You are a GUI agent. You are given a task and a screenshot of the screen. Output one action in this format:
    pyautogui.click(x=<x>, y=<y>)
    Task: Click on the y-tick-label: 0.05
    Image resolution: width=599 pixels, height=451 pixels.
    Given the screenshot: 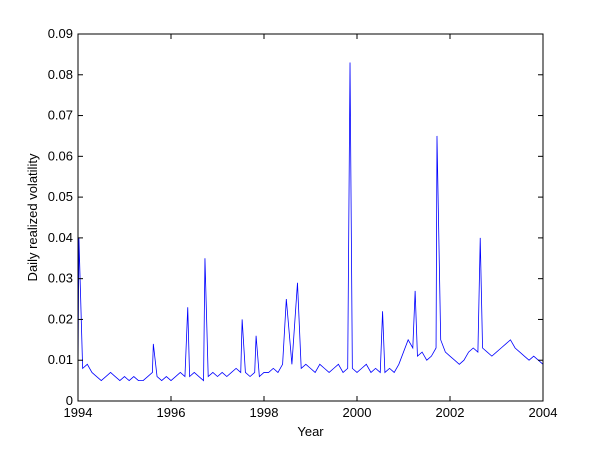 What is the action you would take?
    pyautogui.click(x=60, y=196)
    